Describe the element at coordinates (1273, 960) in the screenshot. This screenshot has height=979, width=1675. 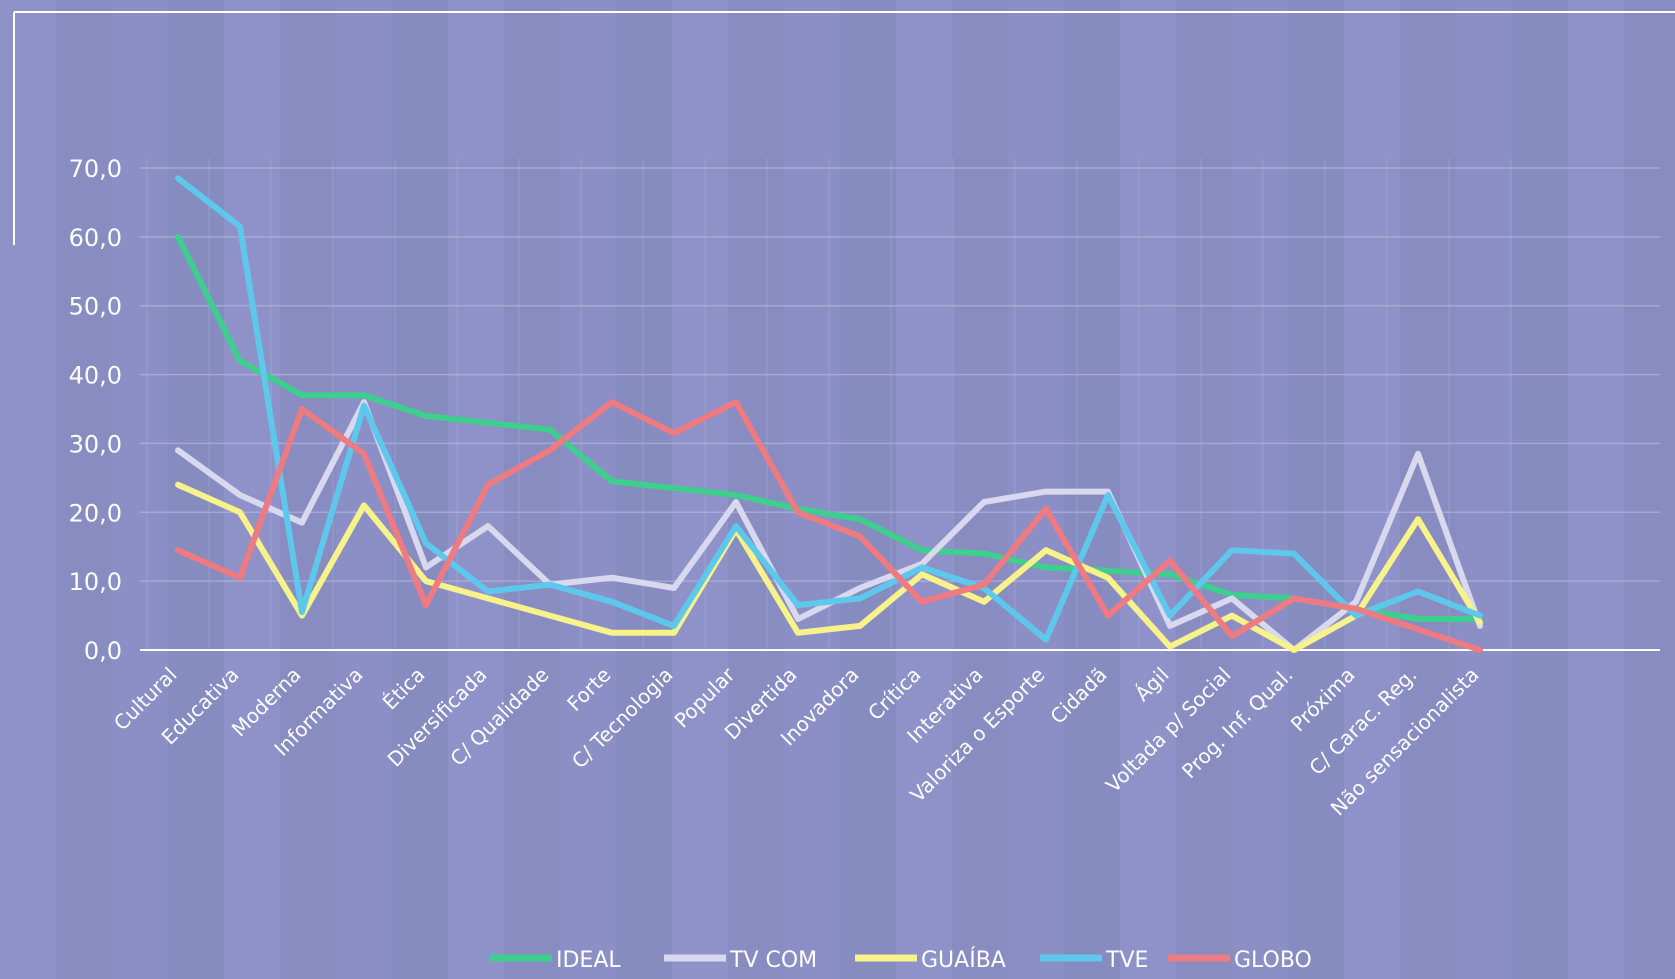
I see `legend-label: GLOBO` at that location.